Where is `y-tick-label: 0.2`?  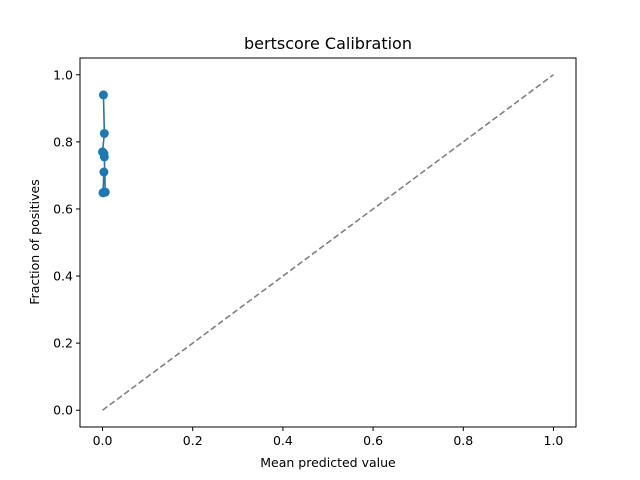
y-tick-label: 0.2 is located at coordinates (63, 343).